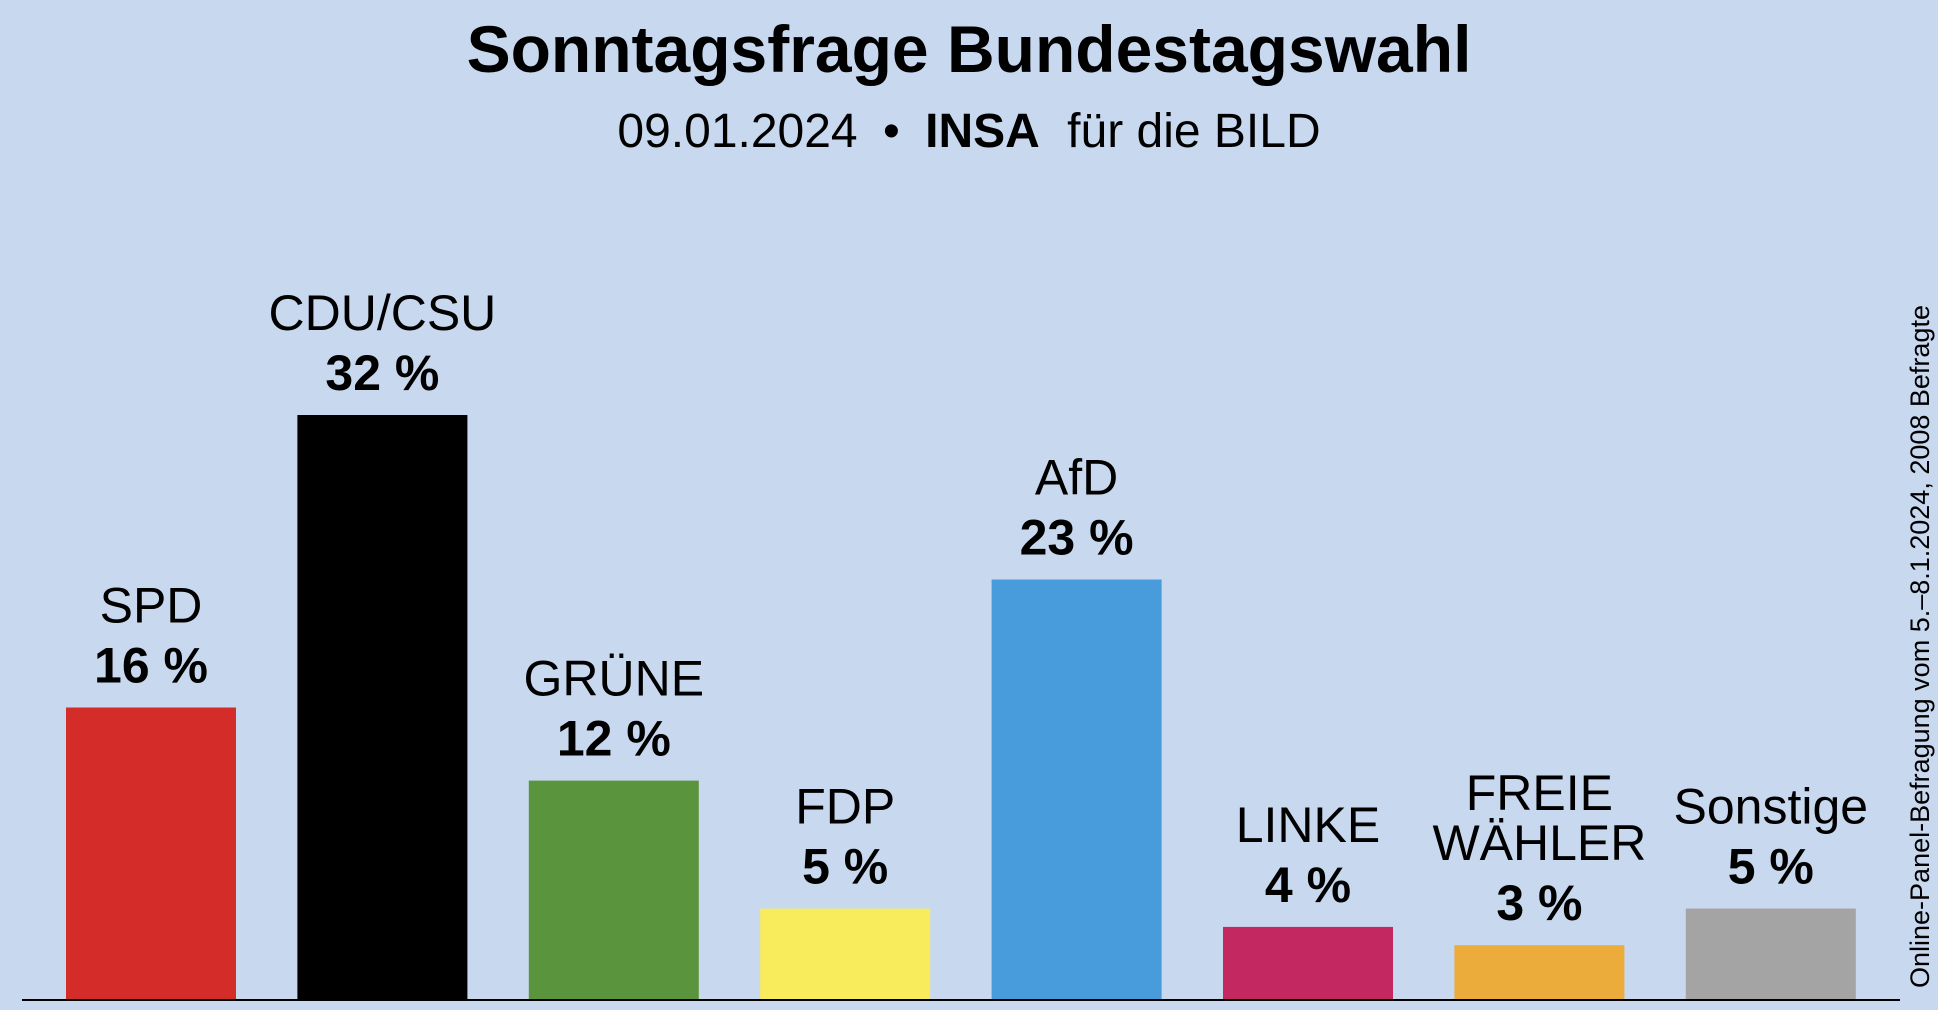 The width and height of the screenshot is (1938, 1010). I want to click on value-label-linke: 4 %, so click(1308, 885).